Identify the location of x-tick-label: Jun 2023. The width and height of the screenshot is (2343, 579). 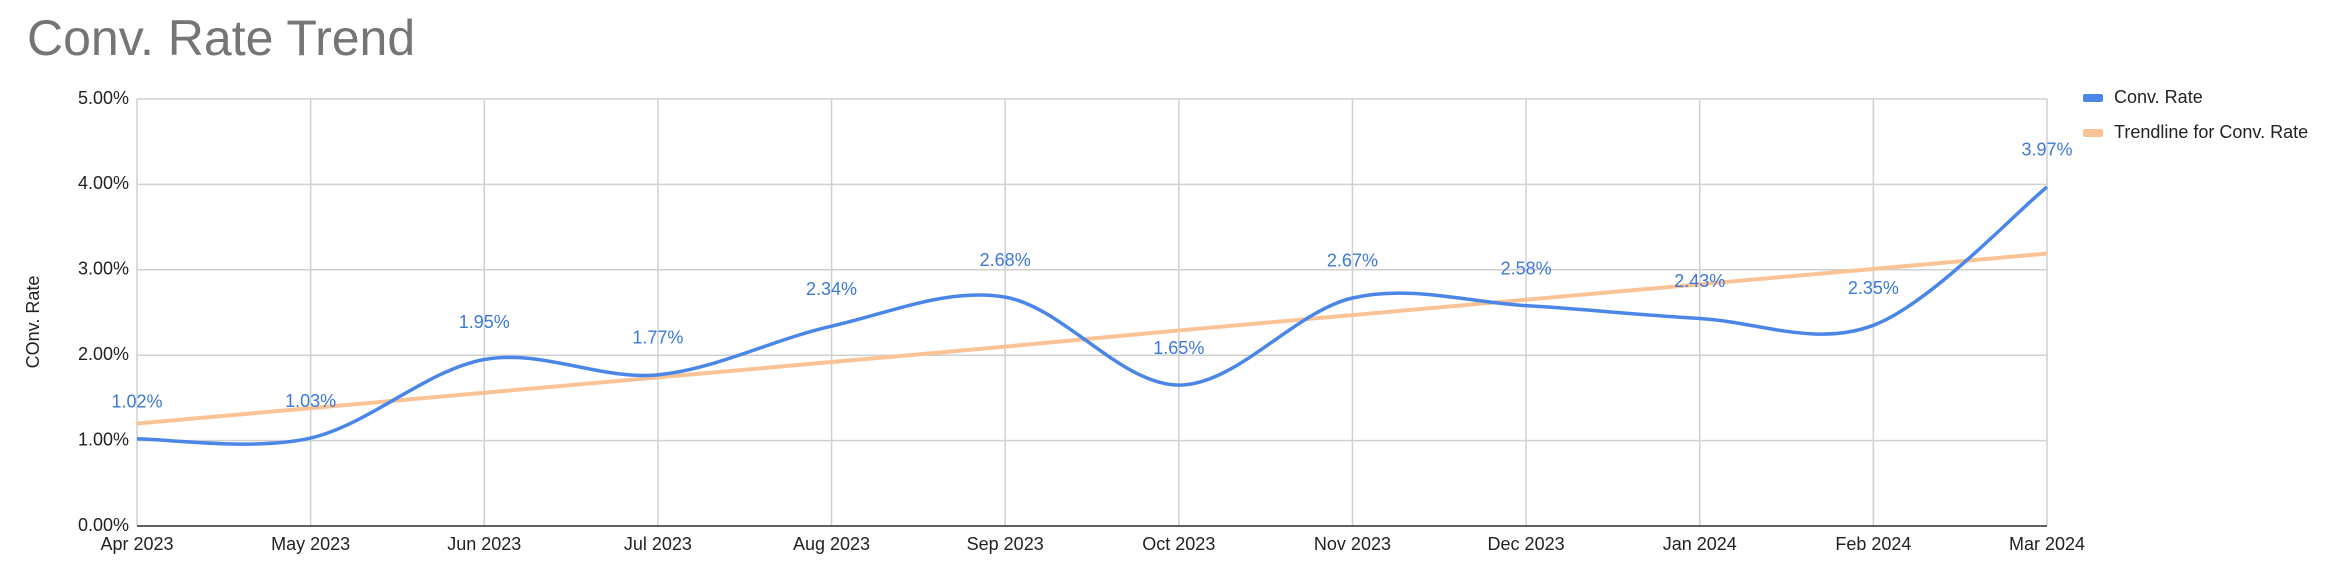
(484, 544).